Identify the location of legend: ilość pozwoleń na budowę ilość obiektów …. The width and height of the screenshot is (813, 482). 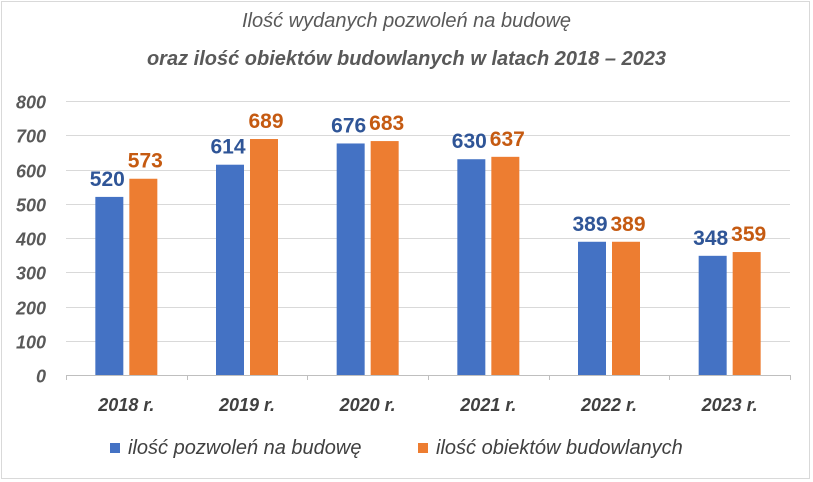
(406, 448).